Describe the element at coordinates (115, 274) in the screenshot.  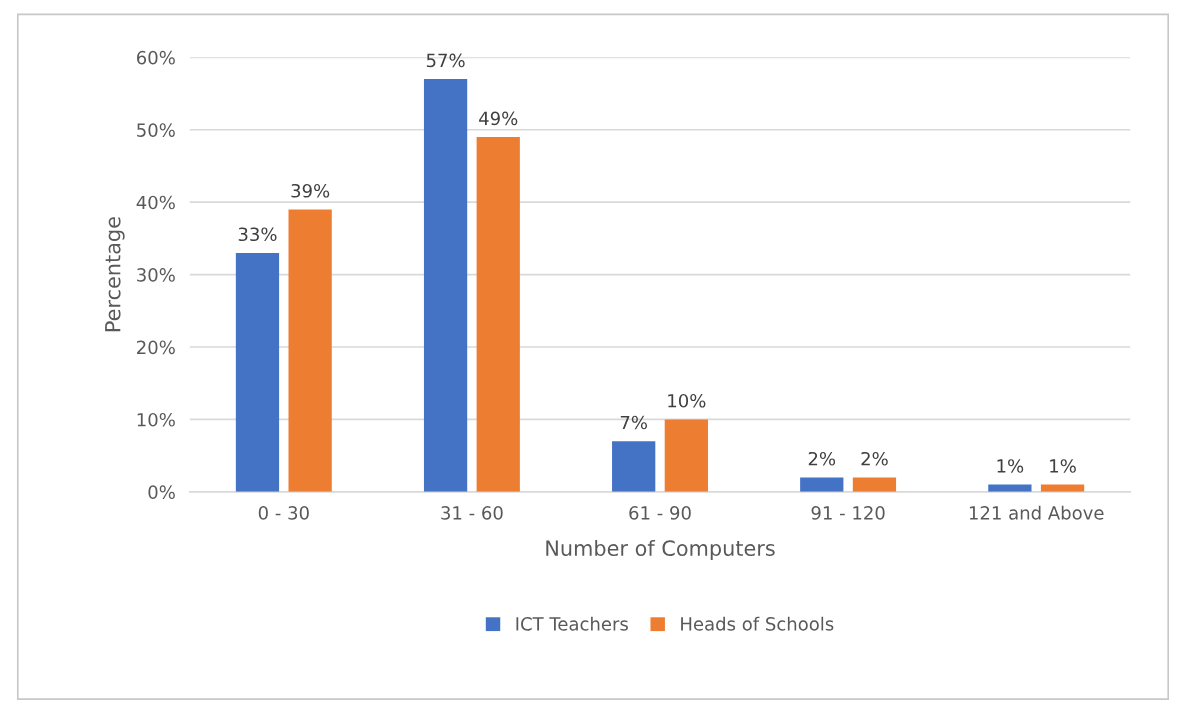
I see `y-axis-title: Percentage` at that location.